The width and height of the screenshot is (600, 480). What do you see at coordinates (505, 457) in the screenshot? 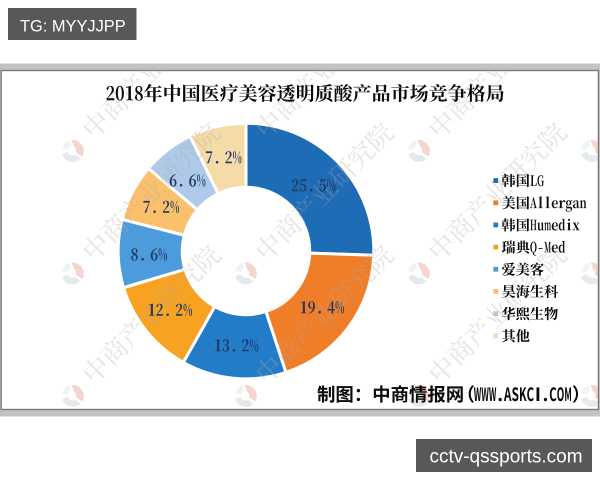
I see `svg-text: cctv-qssports.com` at bounding box center [505, 457].